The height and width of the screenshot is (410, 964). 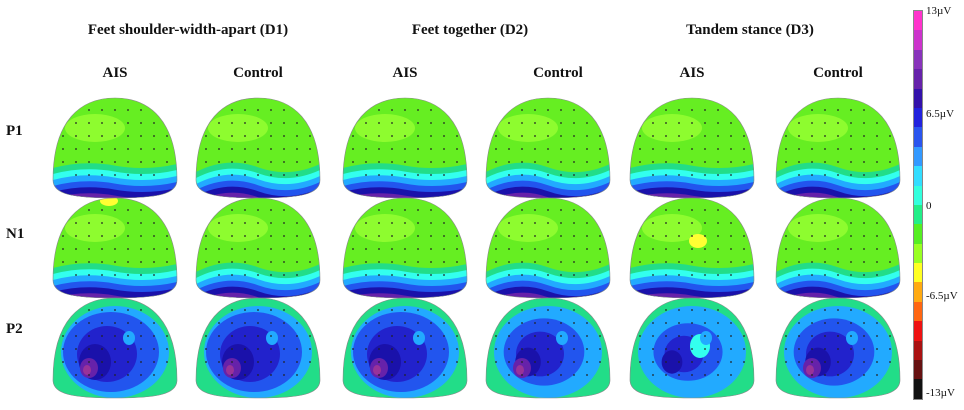 I want to click on condition-header-d1: Feet shoulder-width-apart (D1), so click(x=188, y=30).